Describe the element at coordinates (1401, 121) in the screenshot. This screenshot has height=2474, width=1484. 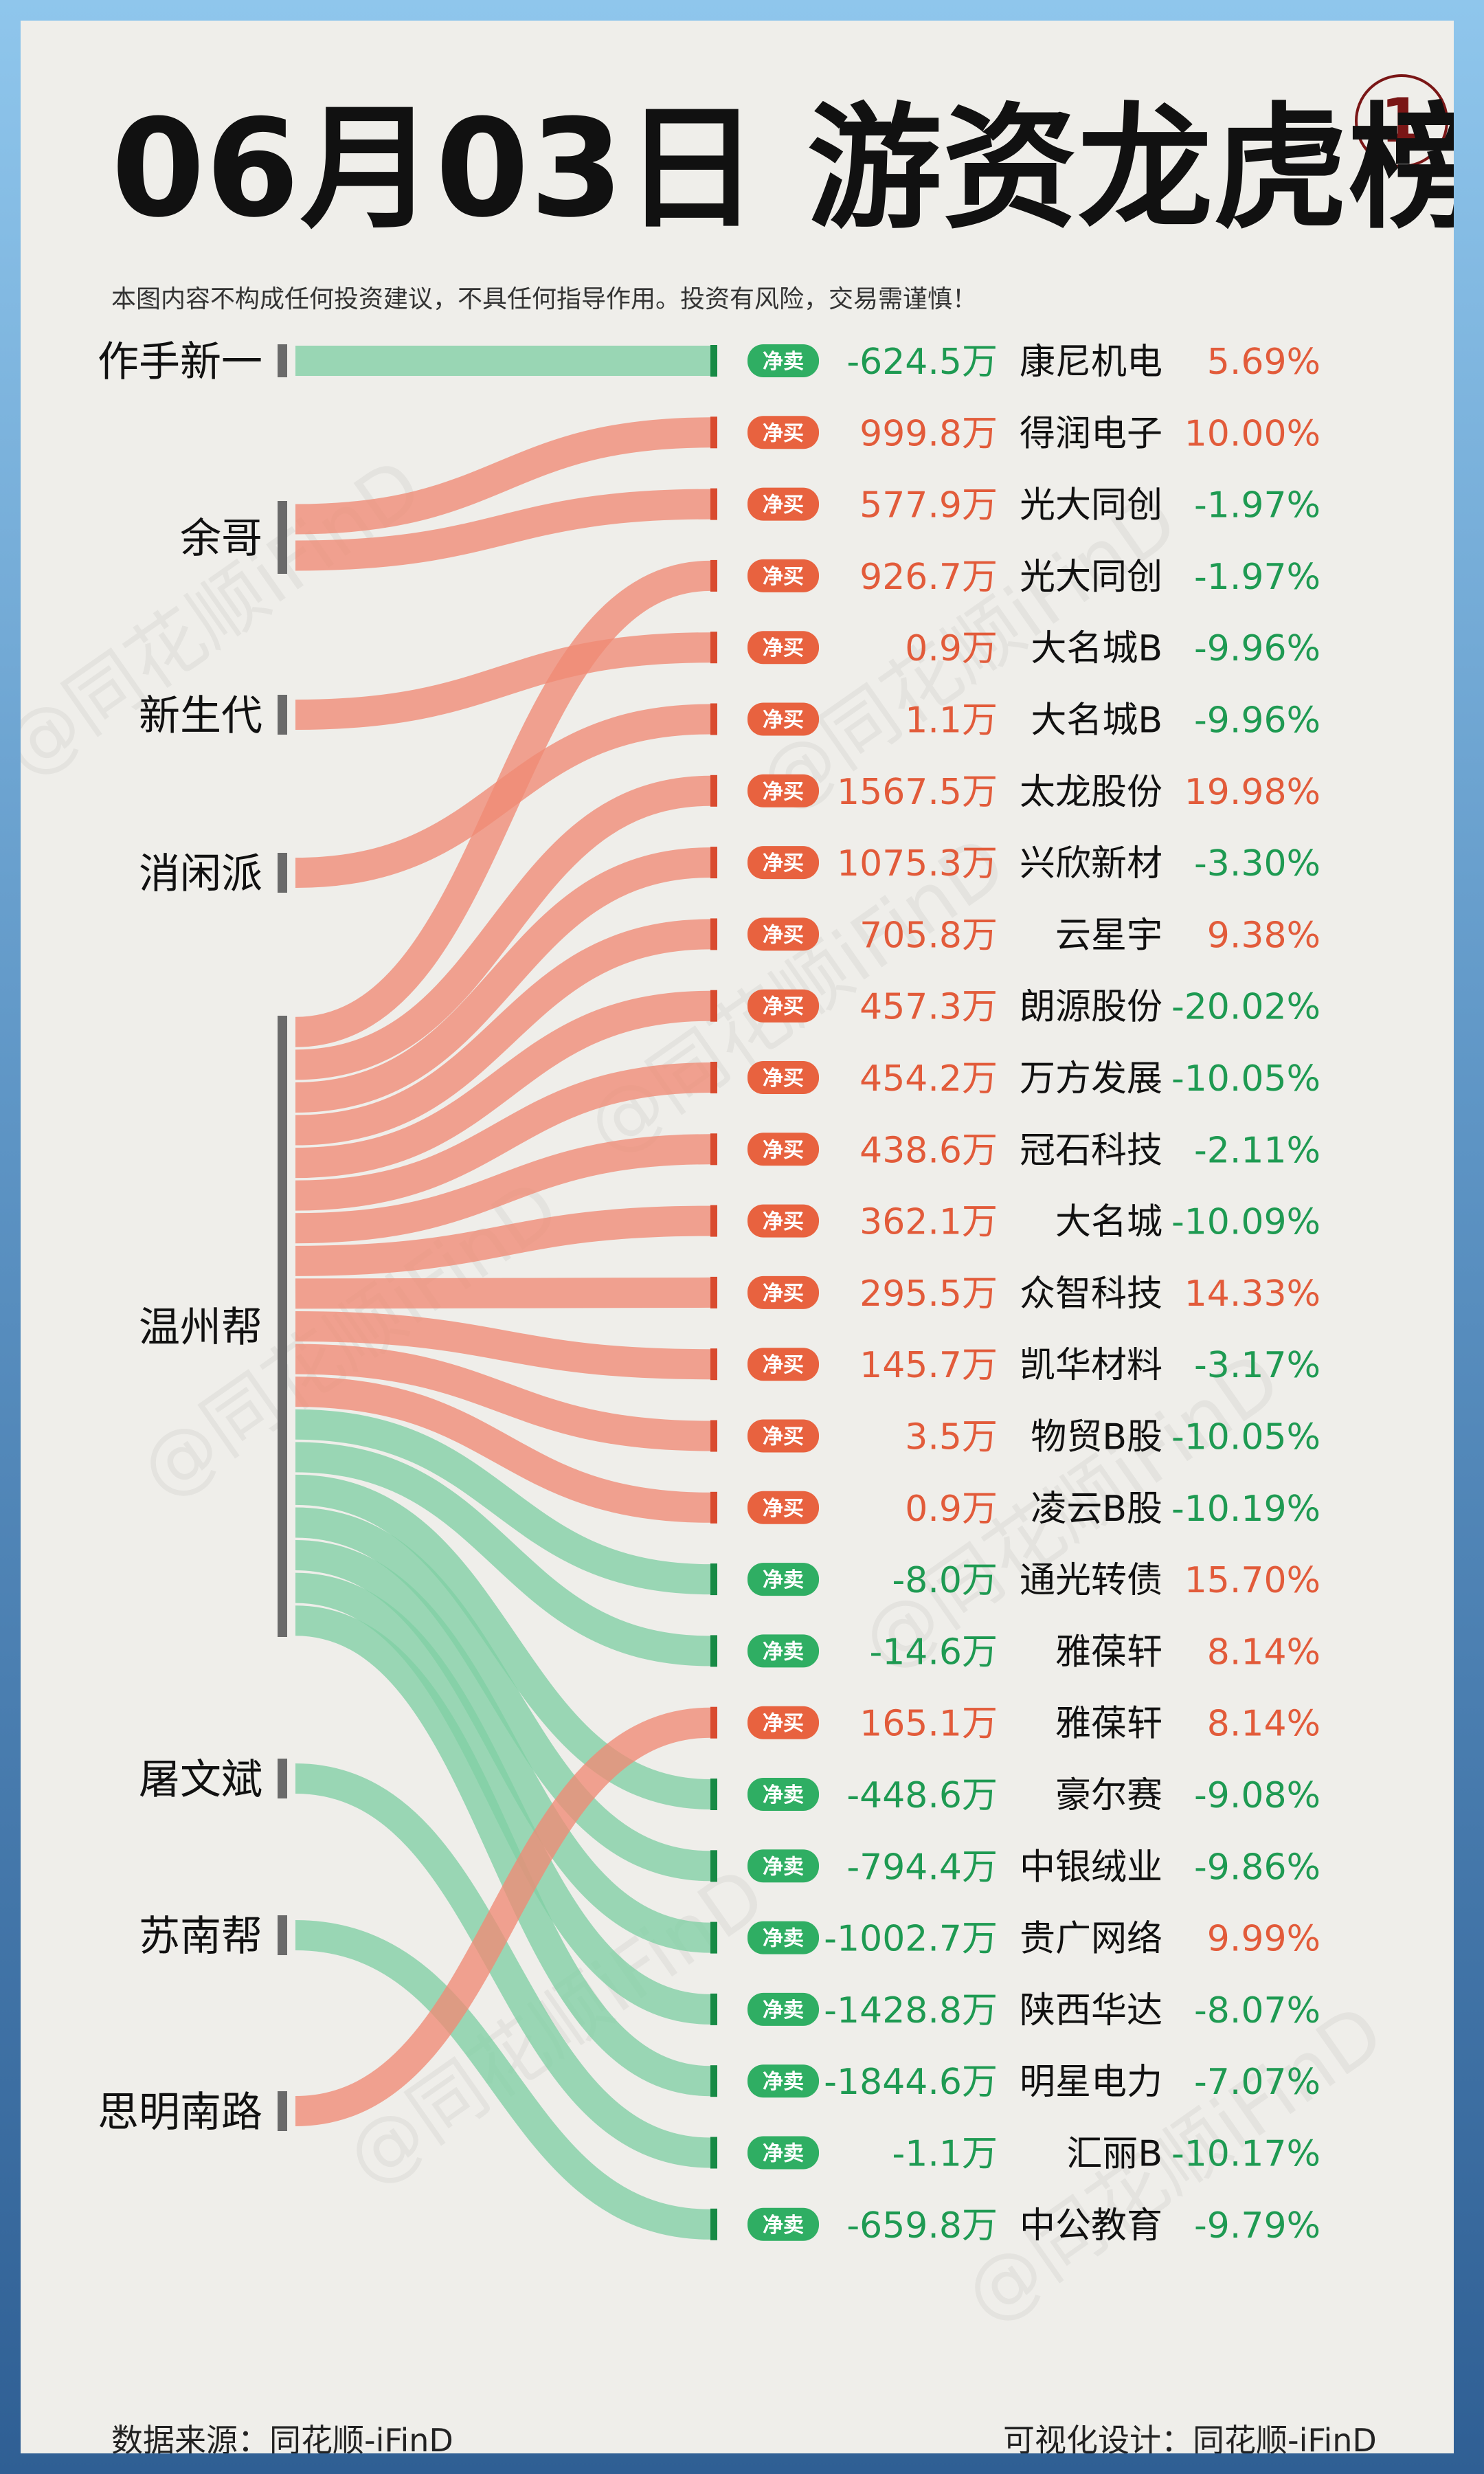
I see `page-number-badge: 1` at that location.